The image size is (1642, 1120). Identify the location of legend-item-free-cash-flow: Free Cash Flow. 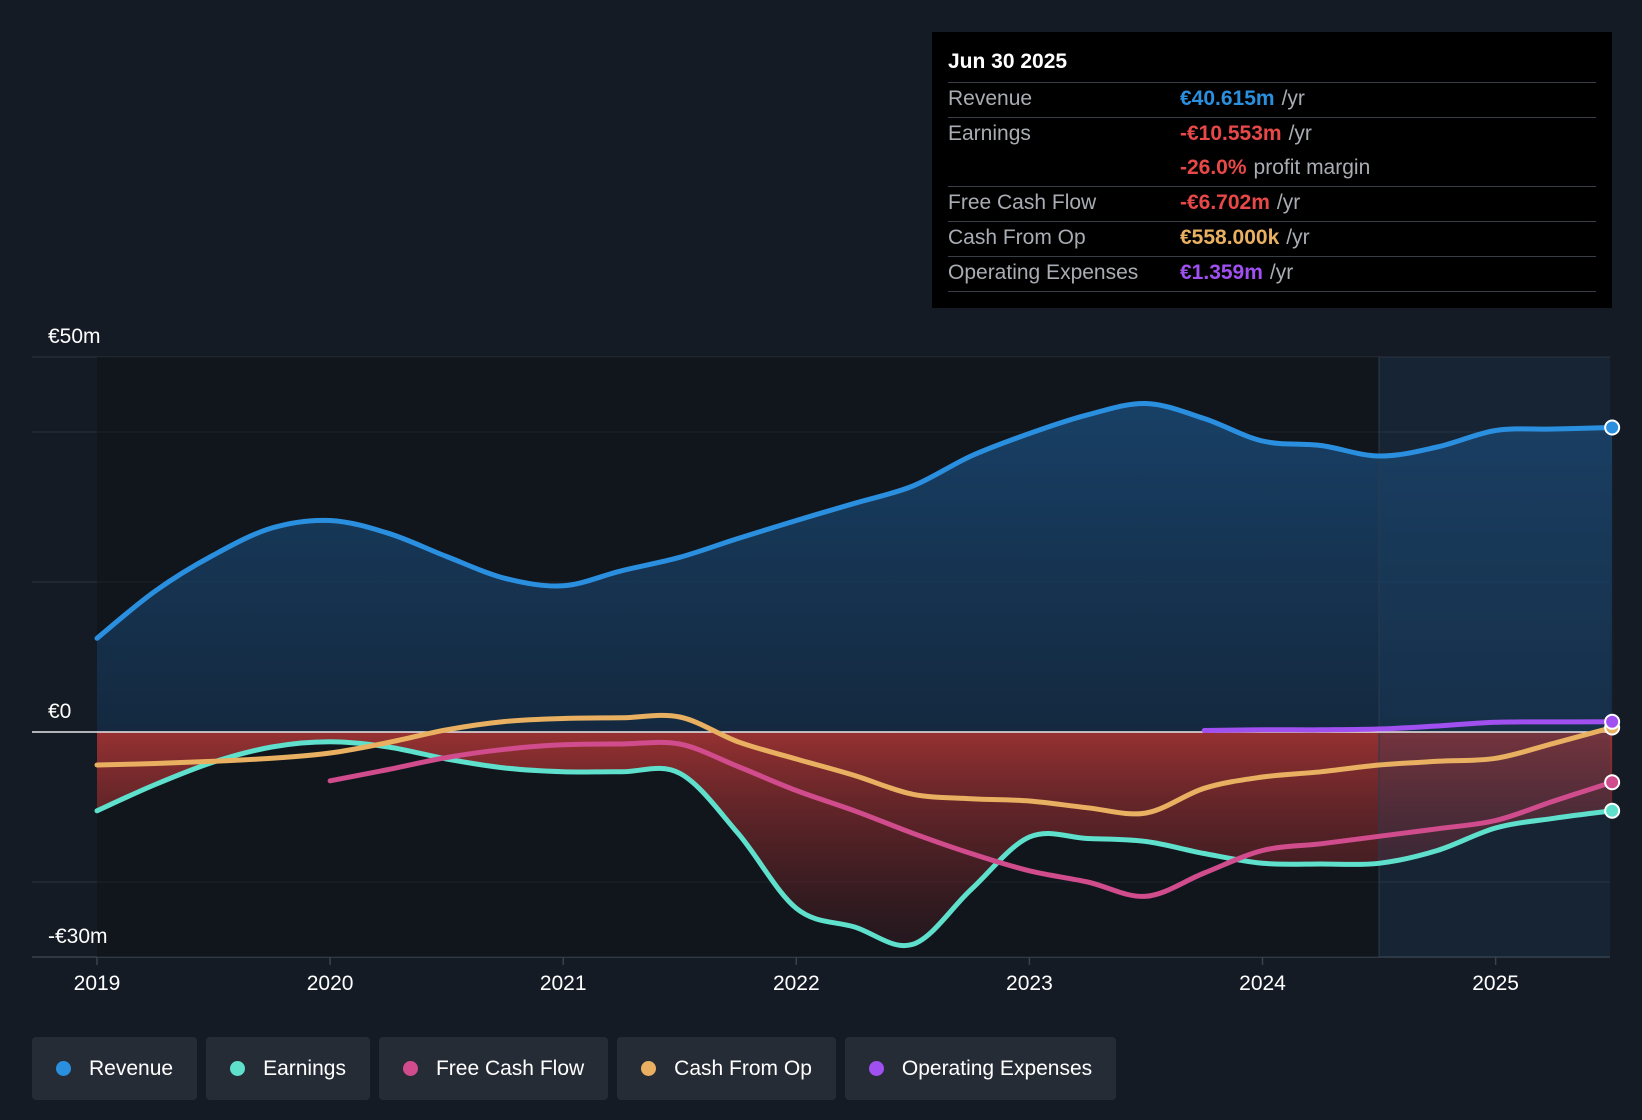
(493, 1068).